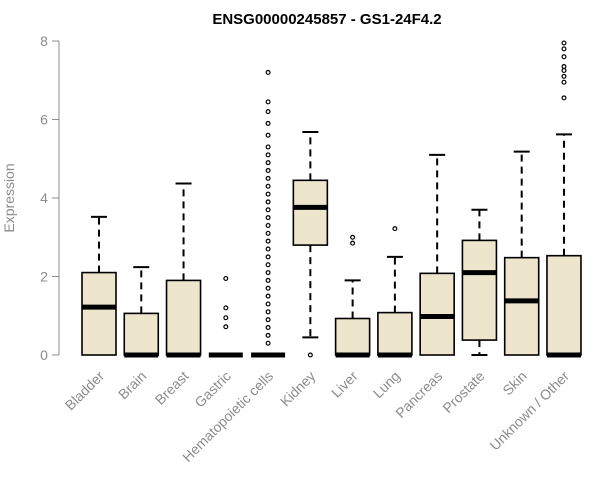 The width and height of the screenshot is (600, 500). I want to click on x-tick-label: Prostate, so click(463, 392).